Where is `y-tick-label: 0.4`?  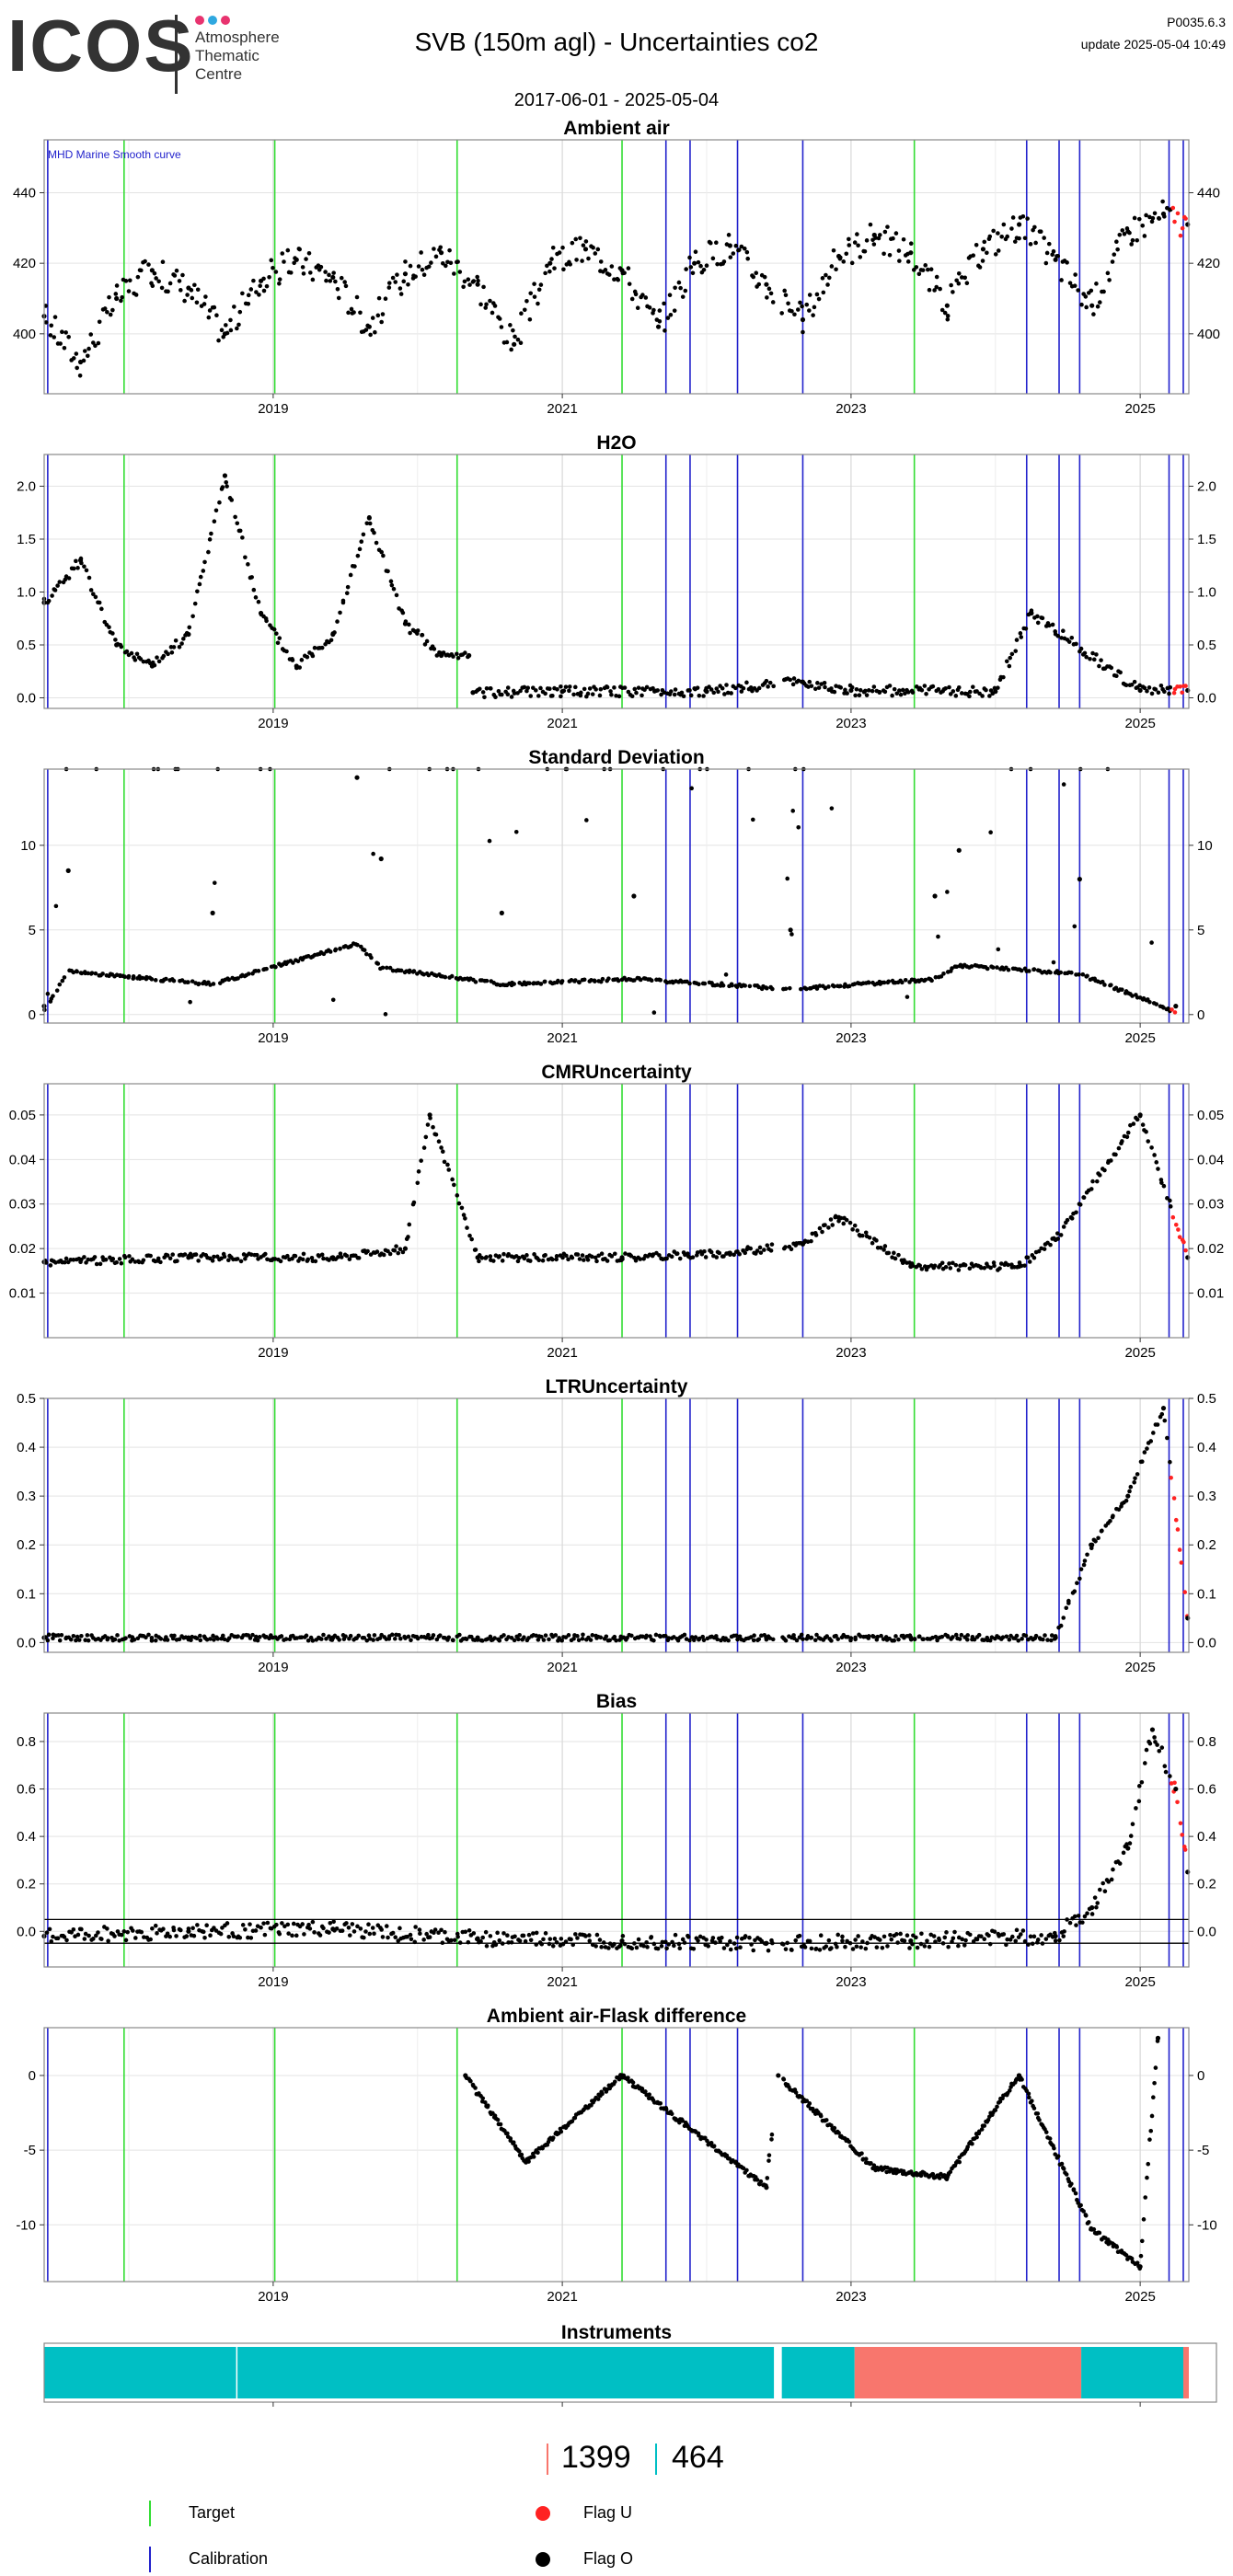 y-tick-label: 0.4 is located at coordinates (27, 1447).